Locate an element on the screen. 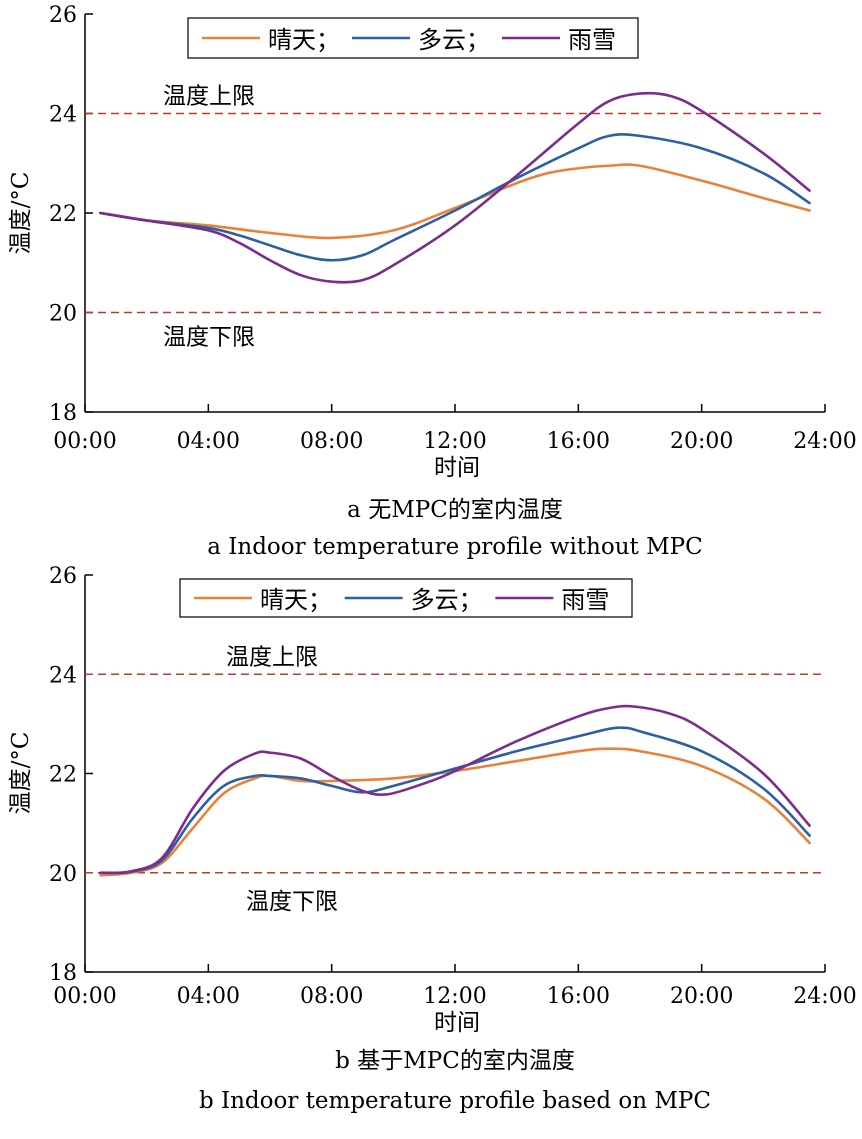  caption-zh: a 无MPC的室内温度 is located at coordinates (455, 510).